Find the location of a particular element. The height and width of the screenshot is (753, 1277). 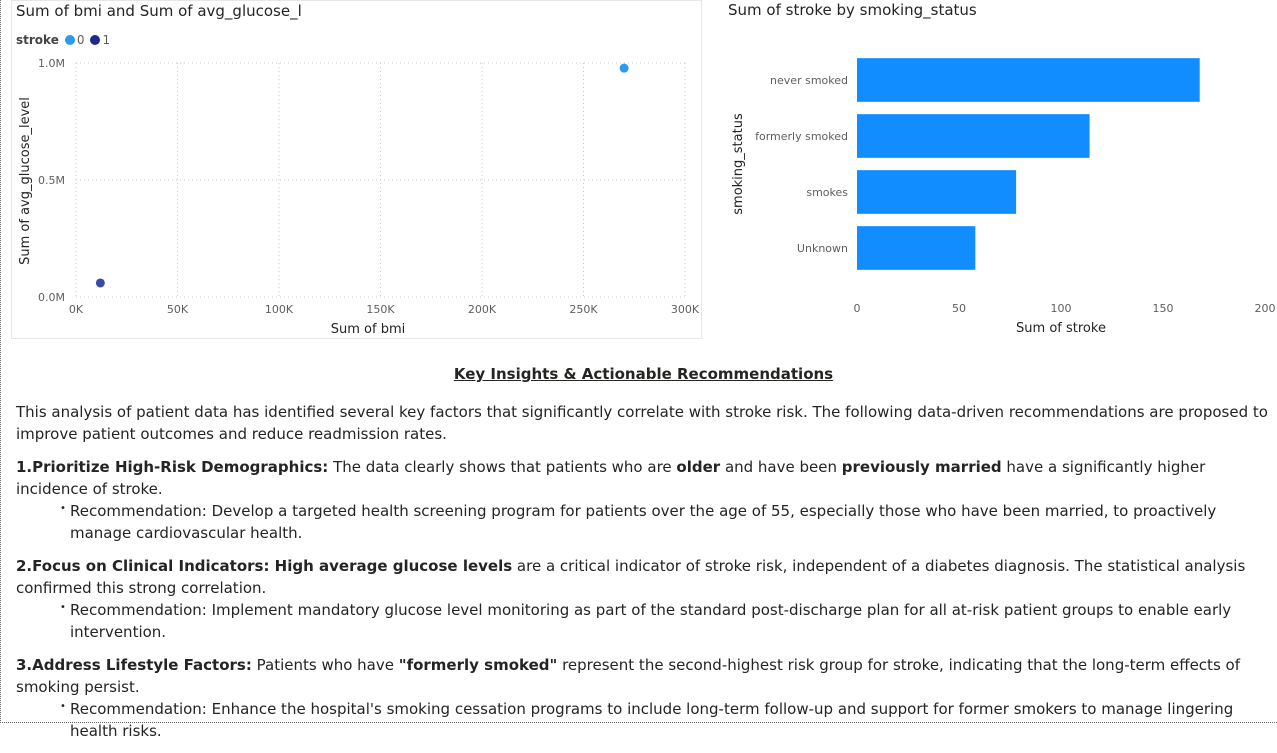

x-tick-label: 150K is located at coordinates (380, 309).